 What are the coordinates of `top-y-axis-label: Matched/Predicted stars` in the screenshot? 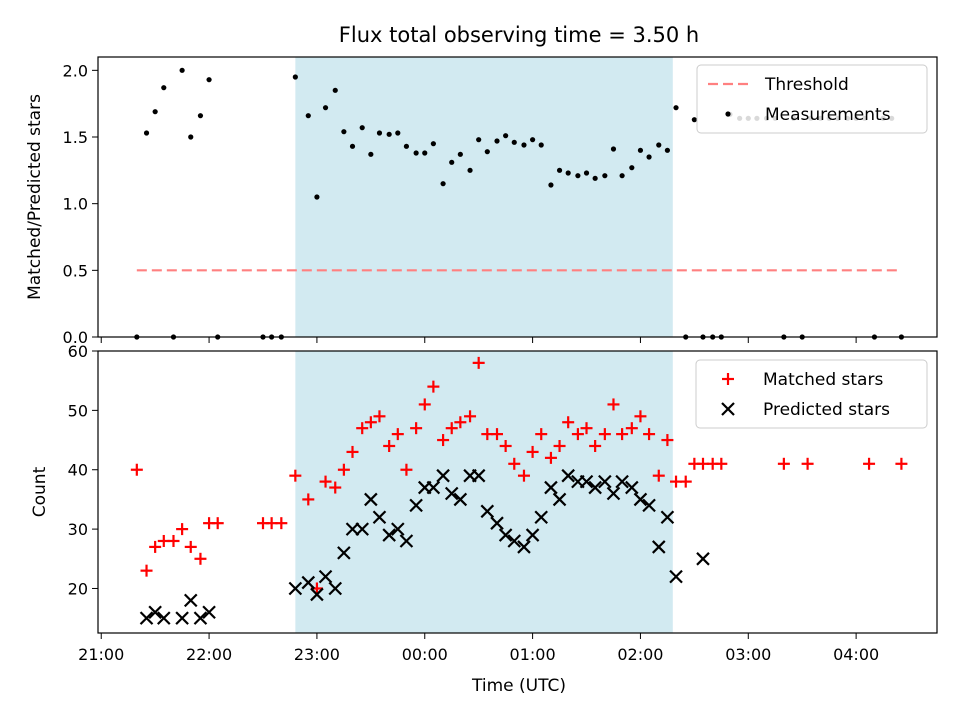 It's located at (35, 197).